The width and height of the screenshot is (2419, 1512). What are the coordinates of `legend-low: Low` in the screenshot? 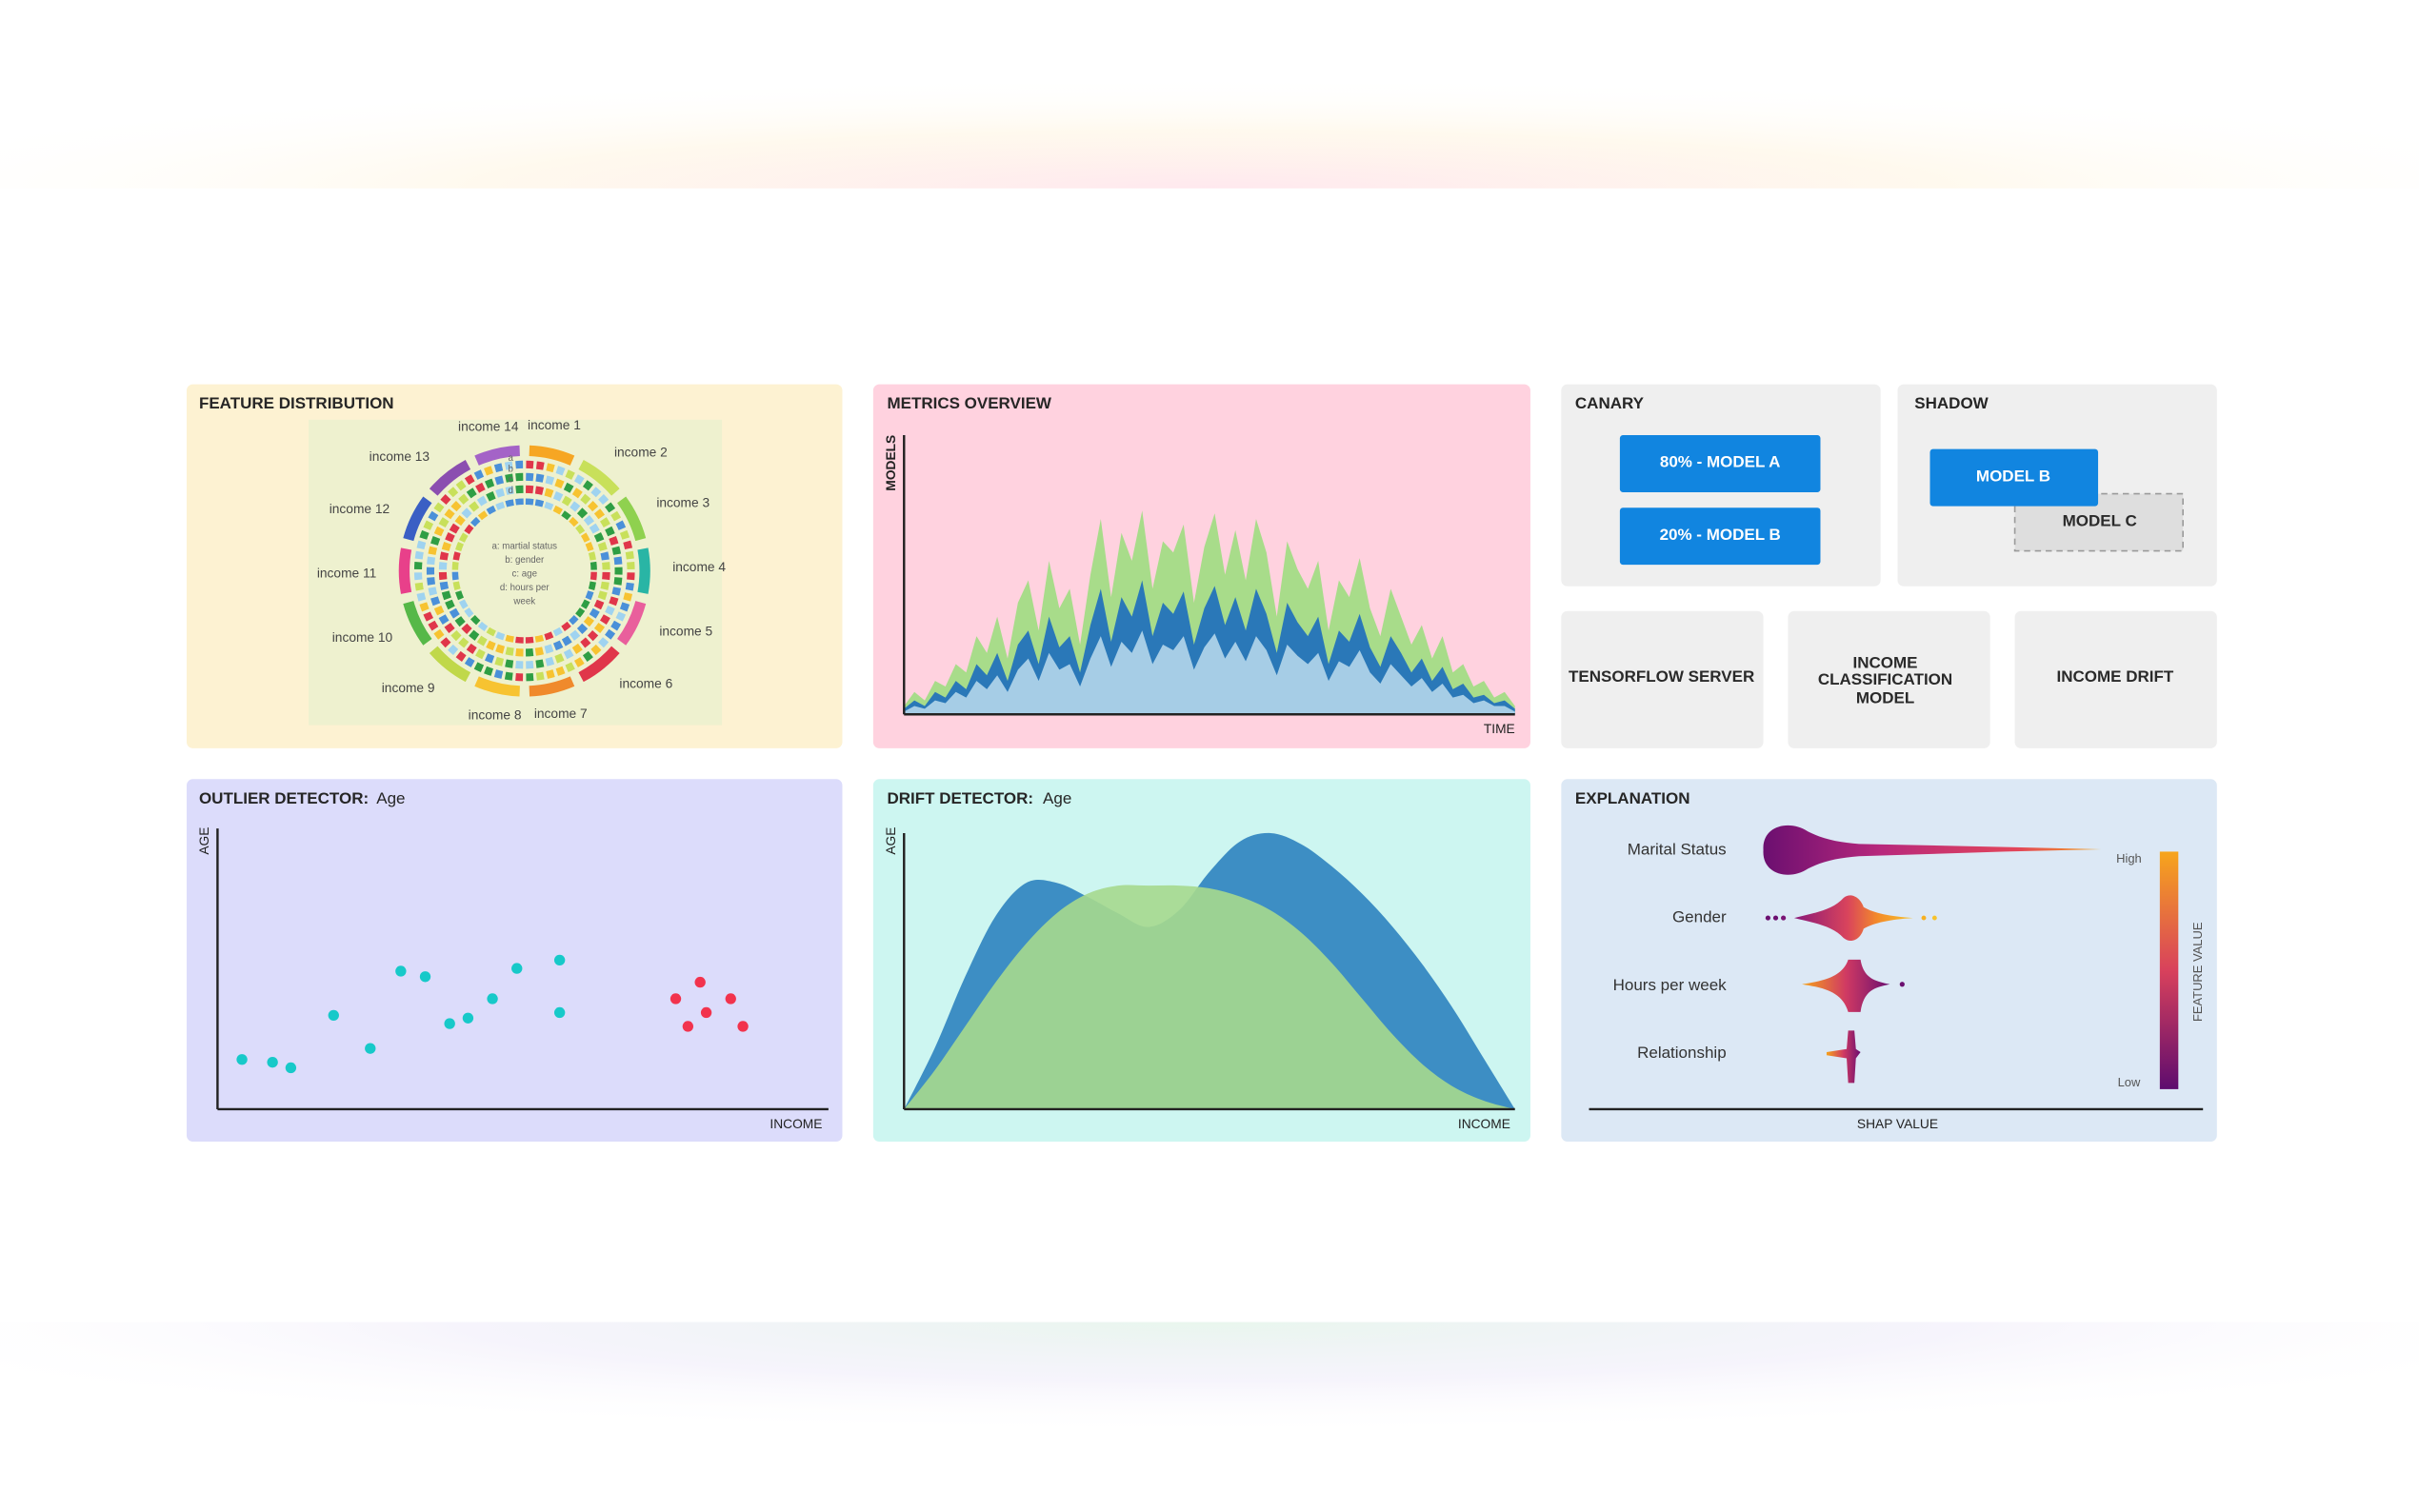 It's located at (2129, 1082).